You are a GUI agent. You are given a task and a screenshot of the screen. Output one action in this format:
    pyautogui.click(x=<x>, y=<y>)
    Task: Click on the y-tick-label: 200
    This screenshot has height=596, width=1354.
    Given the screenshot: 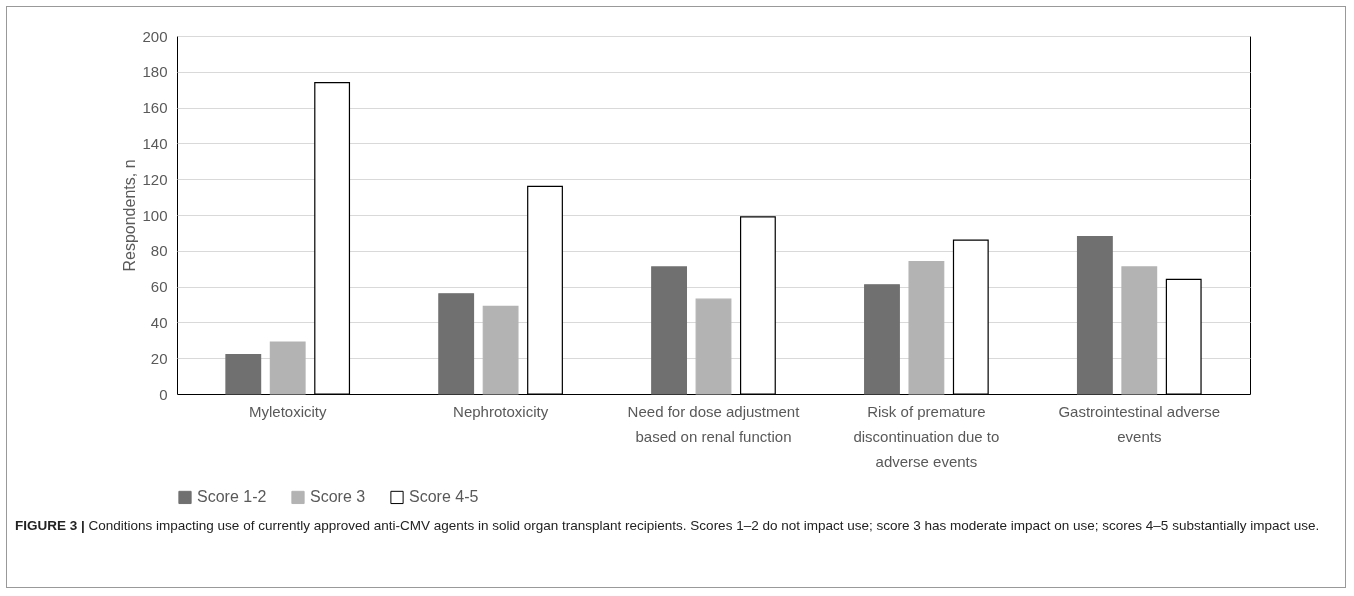 What is the action you would take?
    pyautogui.click(x=155, y=36)
    